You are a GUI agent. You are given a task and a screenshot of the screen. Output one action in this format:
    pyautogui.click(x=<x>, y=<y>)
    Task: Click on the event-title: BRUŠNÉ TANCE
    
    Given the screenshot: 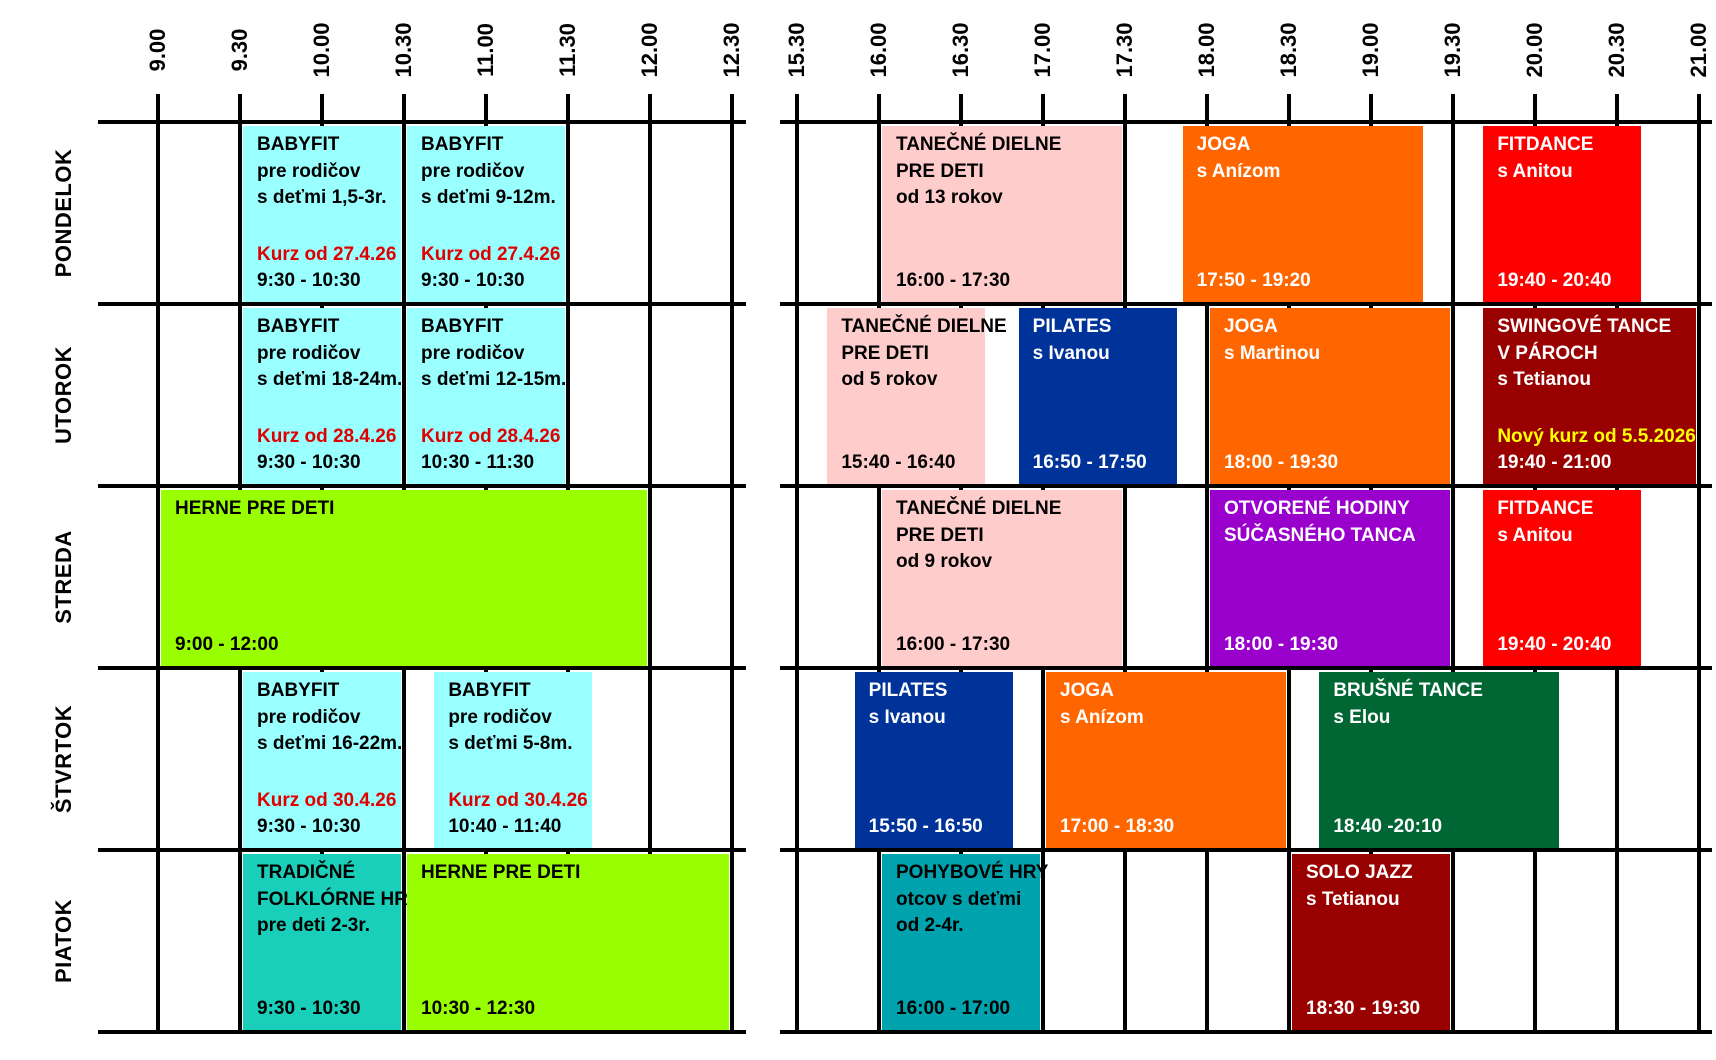 What is the action you would take?
    pyautogui.click(x=1408, y=690)
    